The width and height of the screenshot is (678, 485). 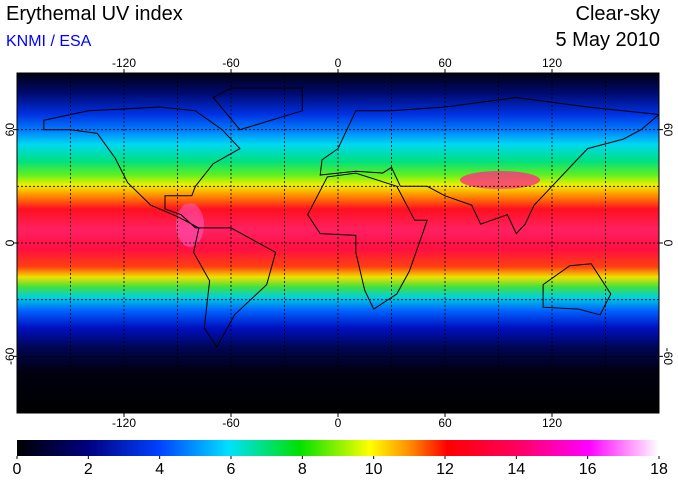 What do you see at coordinates (588, 469) in the screenshot?
I see `colorbar-label: 16` at bounding box center [588, 469].